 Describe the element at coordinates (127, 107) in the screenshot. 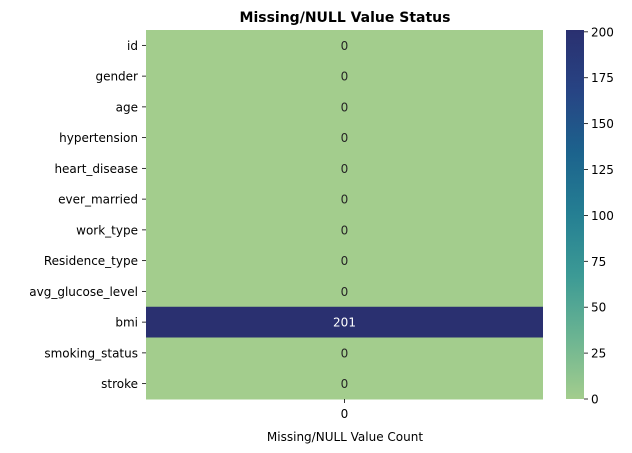

I see `y-tick-label-age: age` at that location.